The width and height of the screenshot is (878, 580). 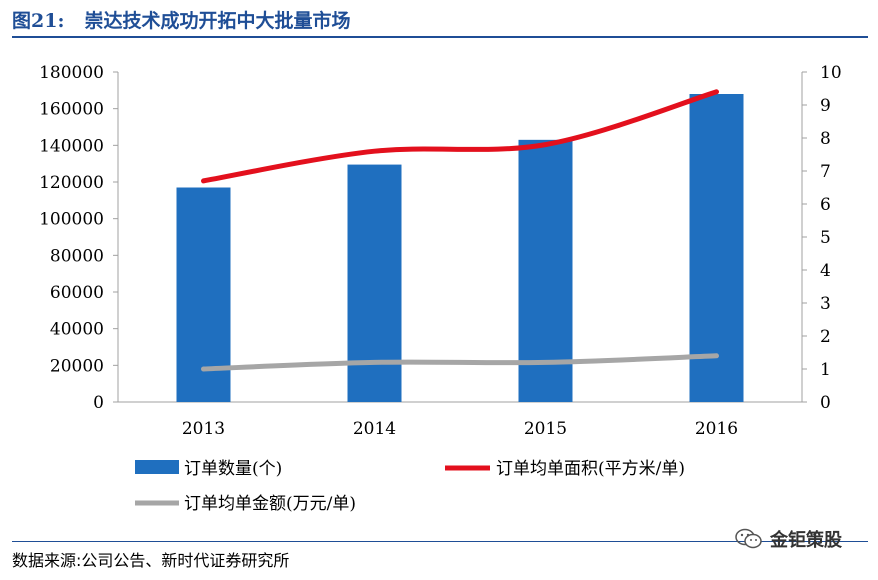 What do you see at coordinates (151, 560) in the screenshot?
I see `source-note: 数据来源:公司公告、新时代证券研究所` at bounding box center [151, 560].